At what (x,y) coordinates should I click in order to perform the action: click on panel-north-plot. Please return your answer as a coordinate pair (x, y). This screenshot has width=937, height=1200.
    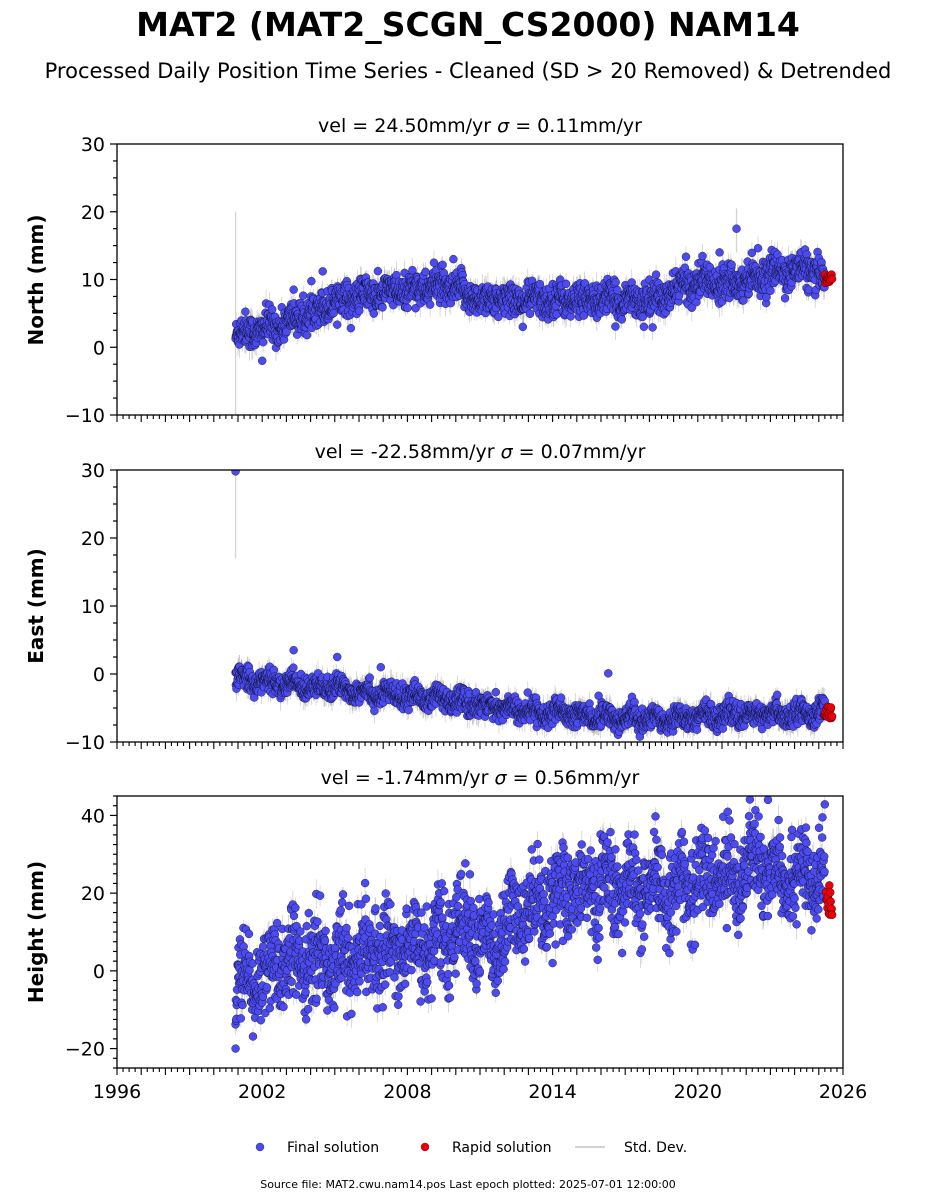
    Looking at the image, I should click on (534, 311).